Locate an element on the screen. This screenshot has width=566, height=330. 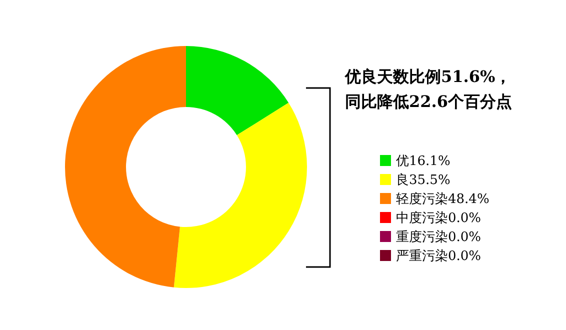
legend-label: 良35.5% is located at coordinates (423, 180).